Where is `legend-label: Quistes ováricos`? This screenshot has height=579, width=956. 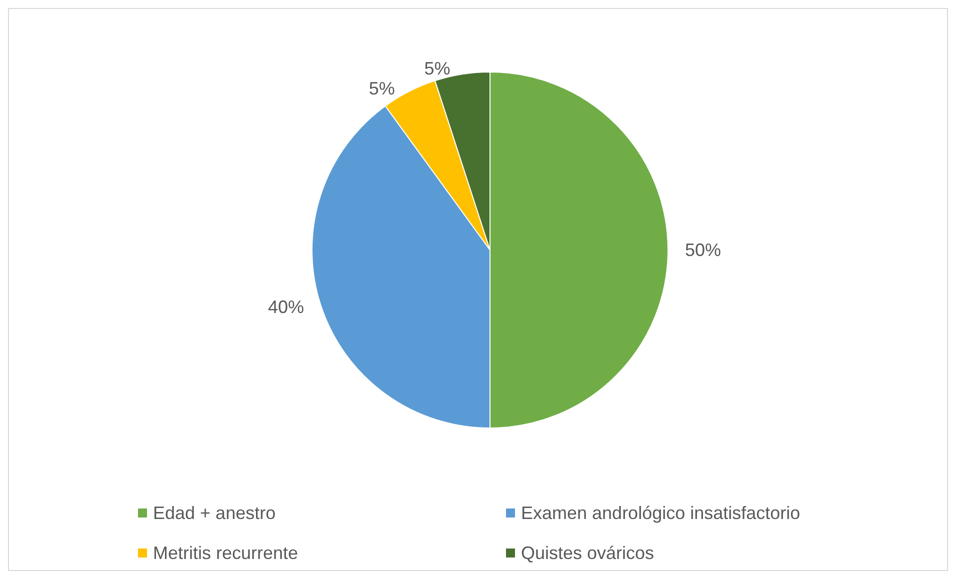
legend-label: Quistes ováricos is located at coordinates (587, 553).